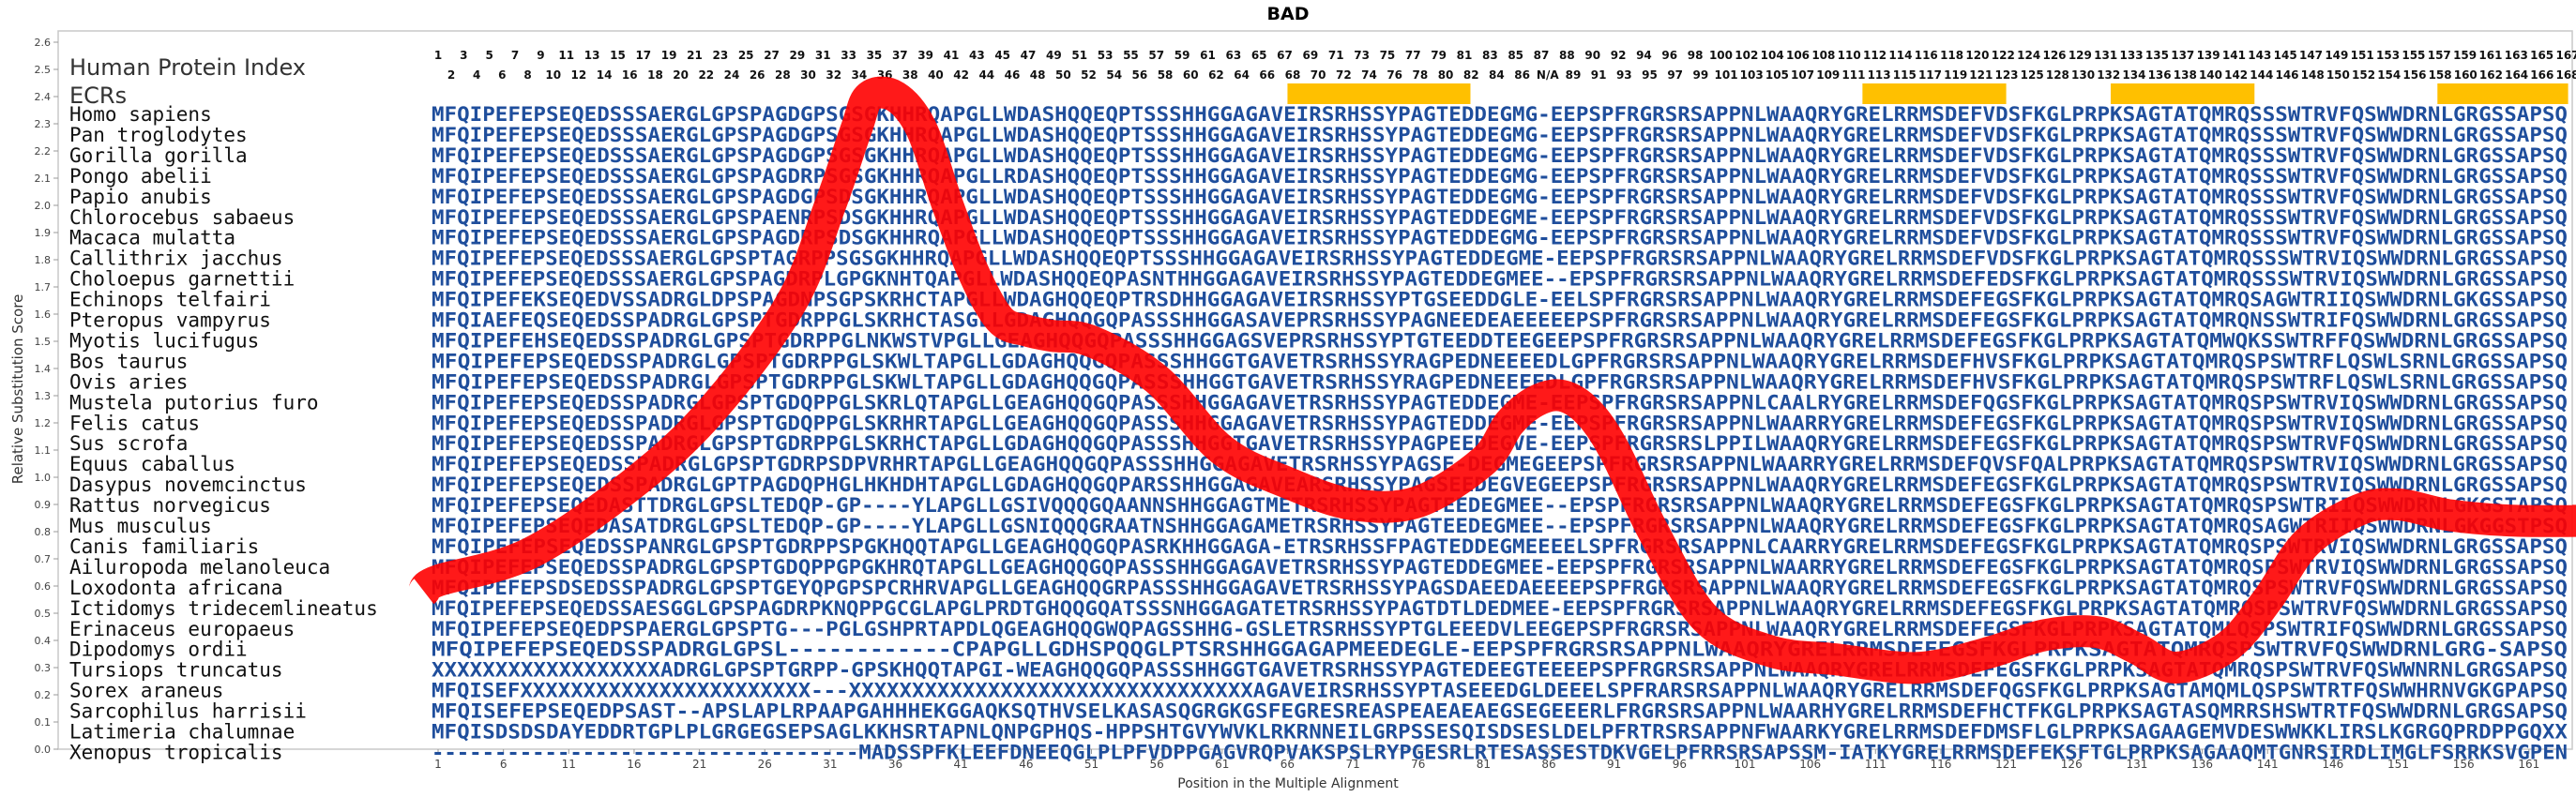 The image size is (2576, 797). I want to click on y-tick-label: 1.4, so click(43, 369).